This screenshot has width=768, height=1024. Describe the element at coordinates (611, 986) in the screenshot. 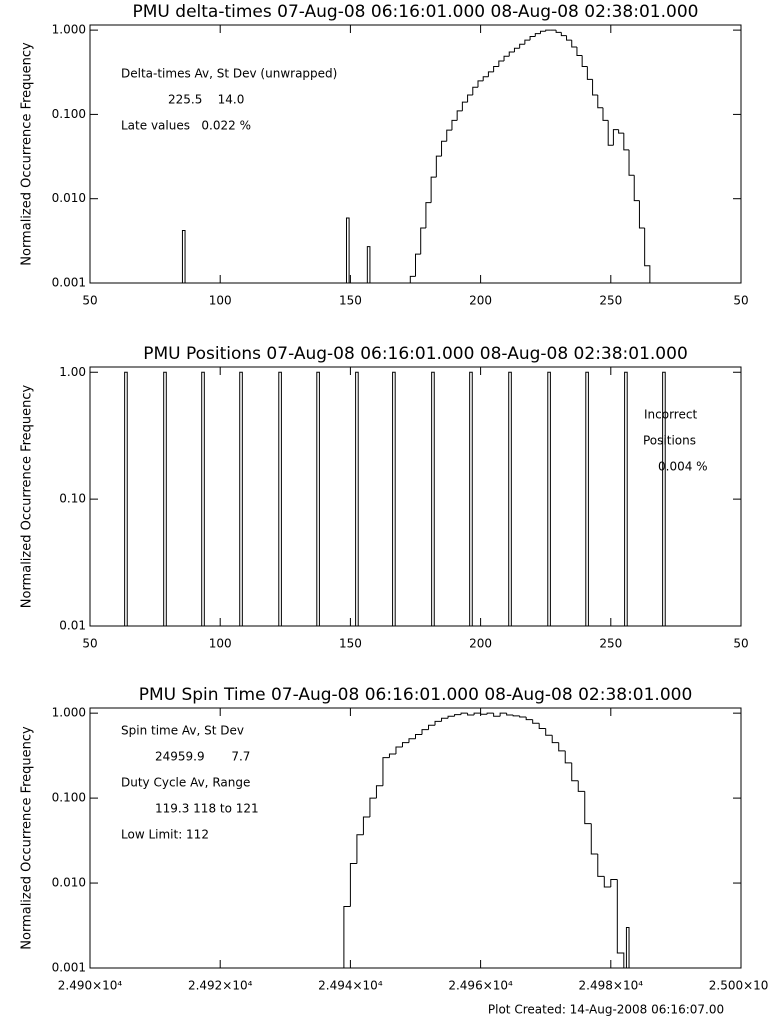

I see `x-tick-label: 2.498×10⁴` at that location.